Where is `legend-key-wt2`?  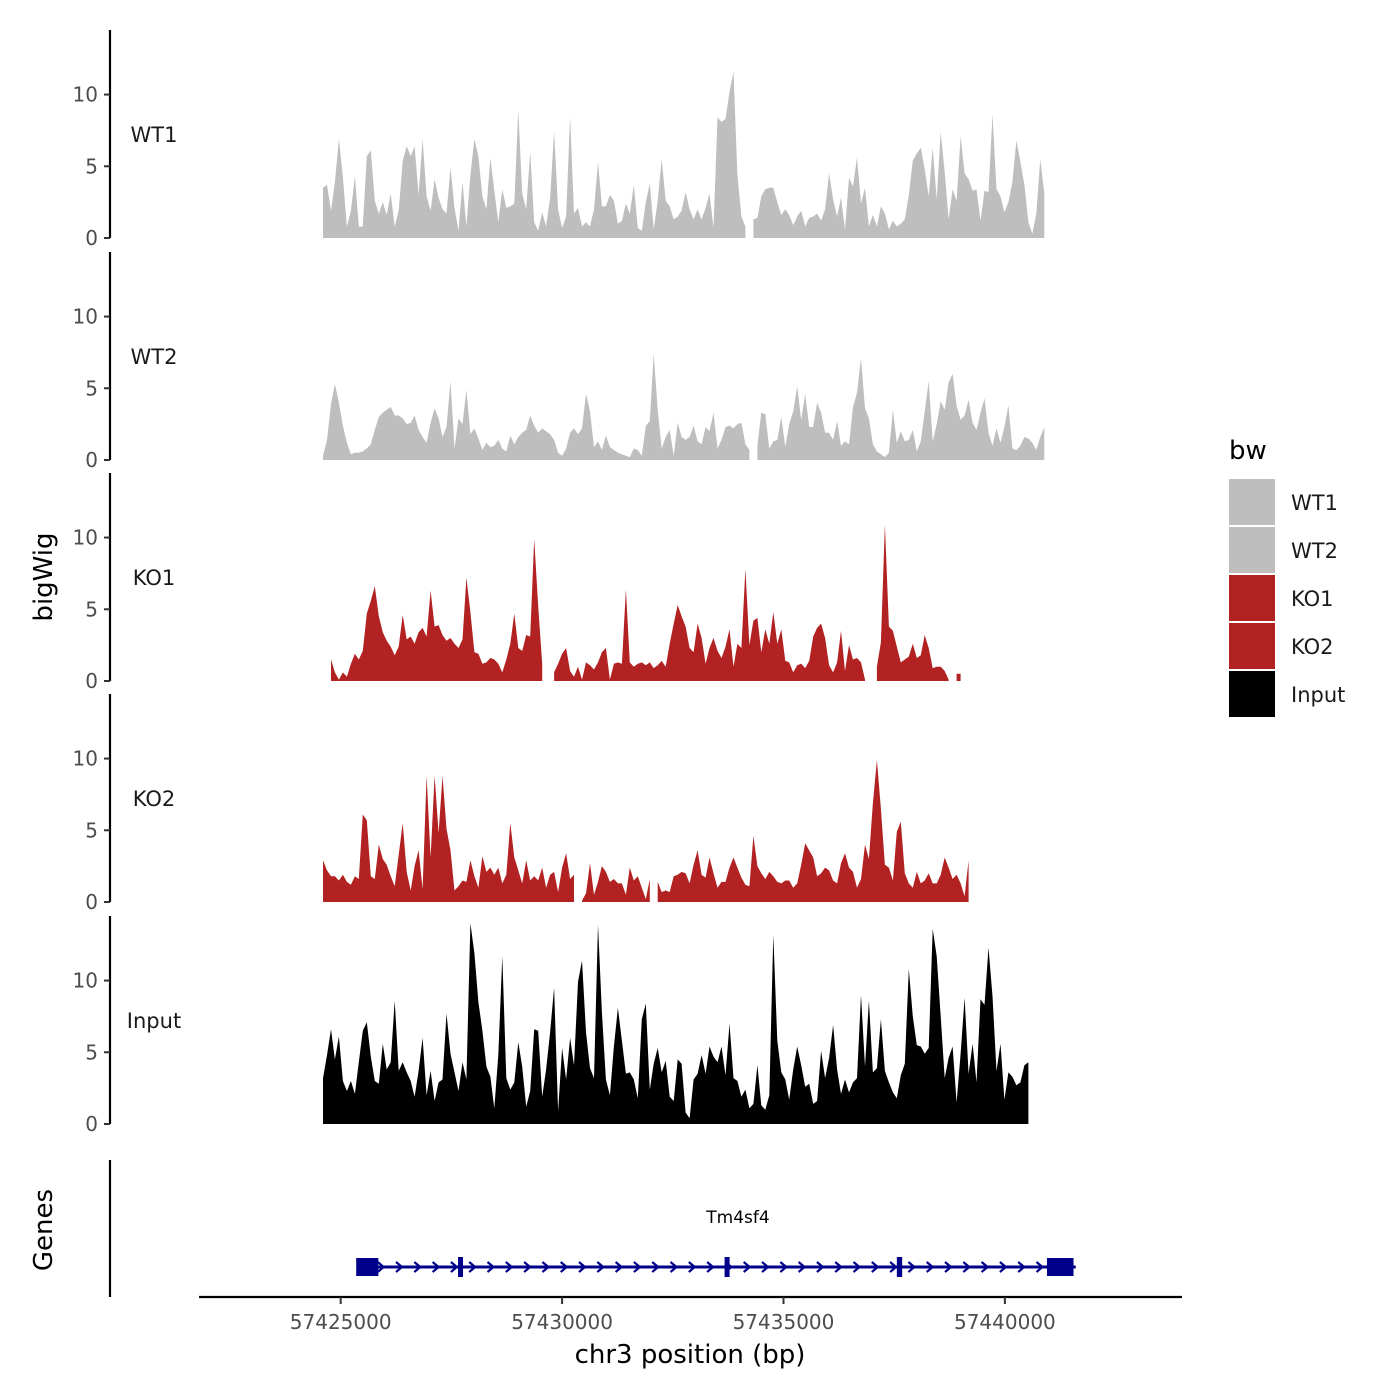
legend-key-wt2 is located at coordinates (1252, 550).